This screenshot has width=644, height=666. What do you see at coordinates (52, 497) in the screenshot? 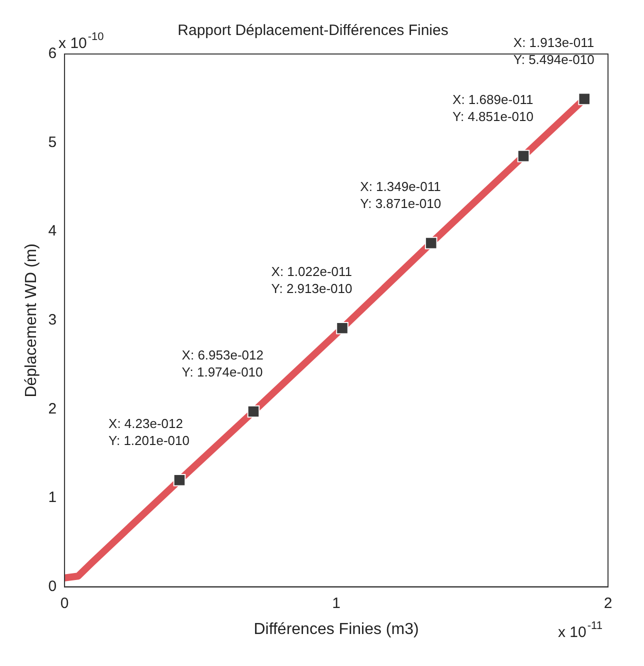
I see `y-tick-label: 1` at bounding box center [52, 497].